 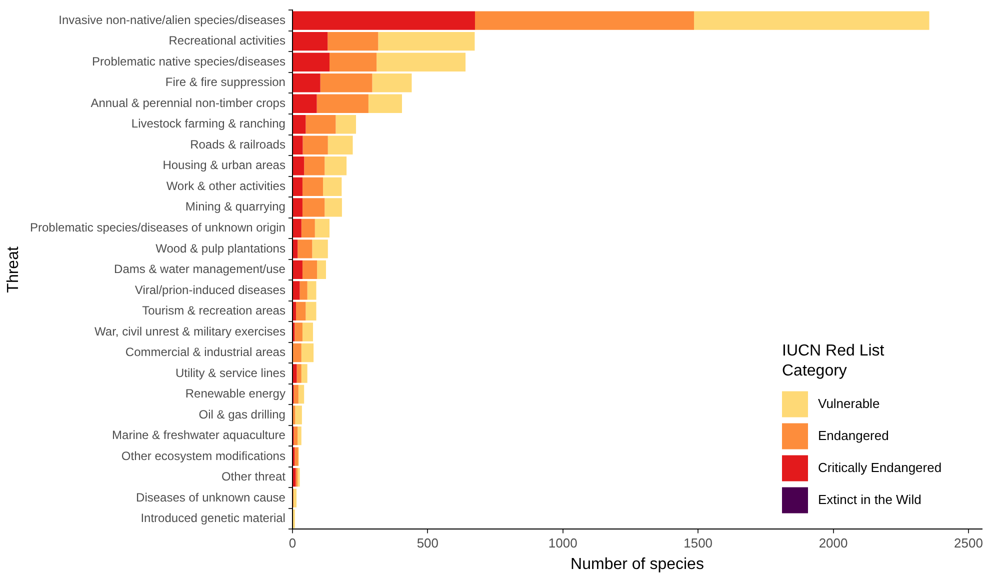 What do you see at coordinates (210, 289) in the screenshot?
I see `y-tick-label: Viral/prion-induced diseases` at bounding box center [210, 289].